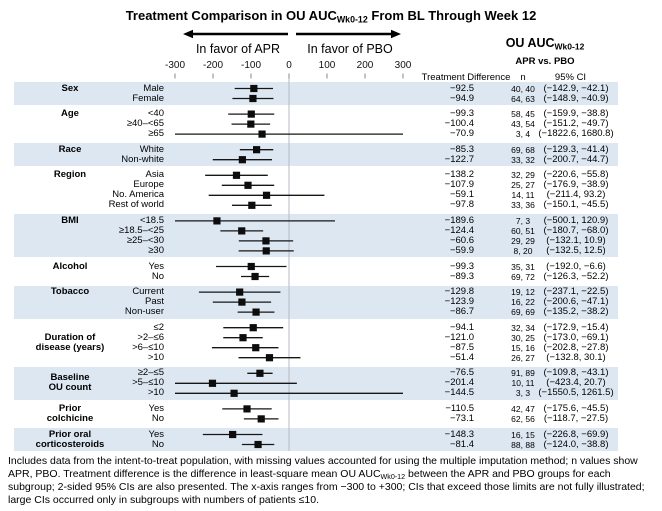 The image size is (662, 511). I want to click on row-treatment-difference: −97.8, so click(461, 205).